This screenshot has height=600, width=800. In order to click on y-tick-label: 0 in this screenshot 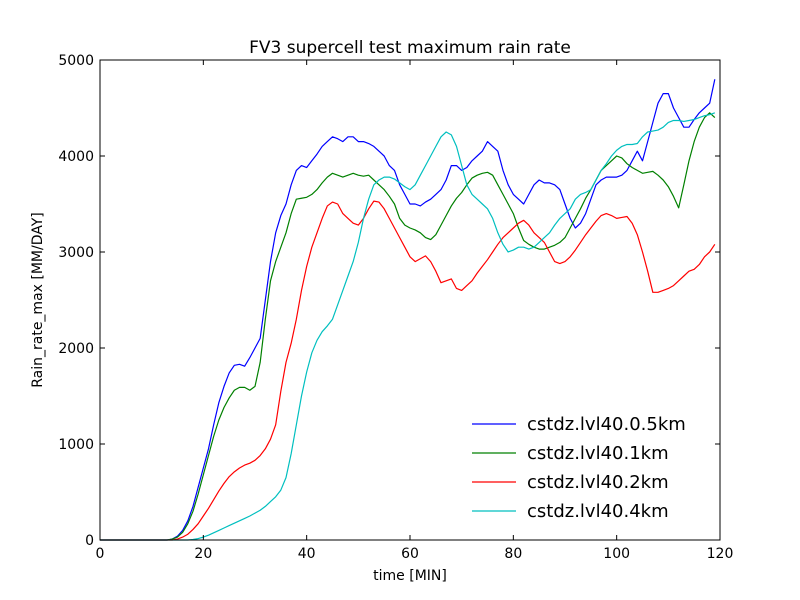, I will do `click(89, 541)`.